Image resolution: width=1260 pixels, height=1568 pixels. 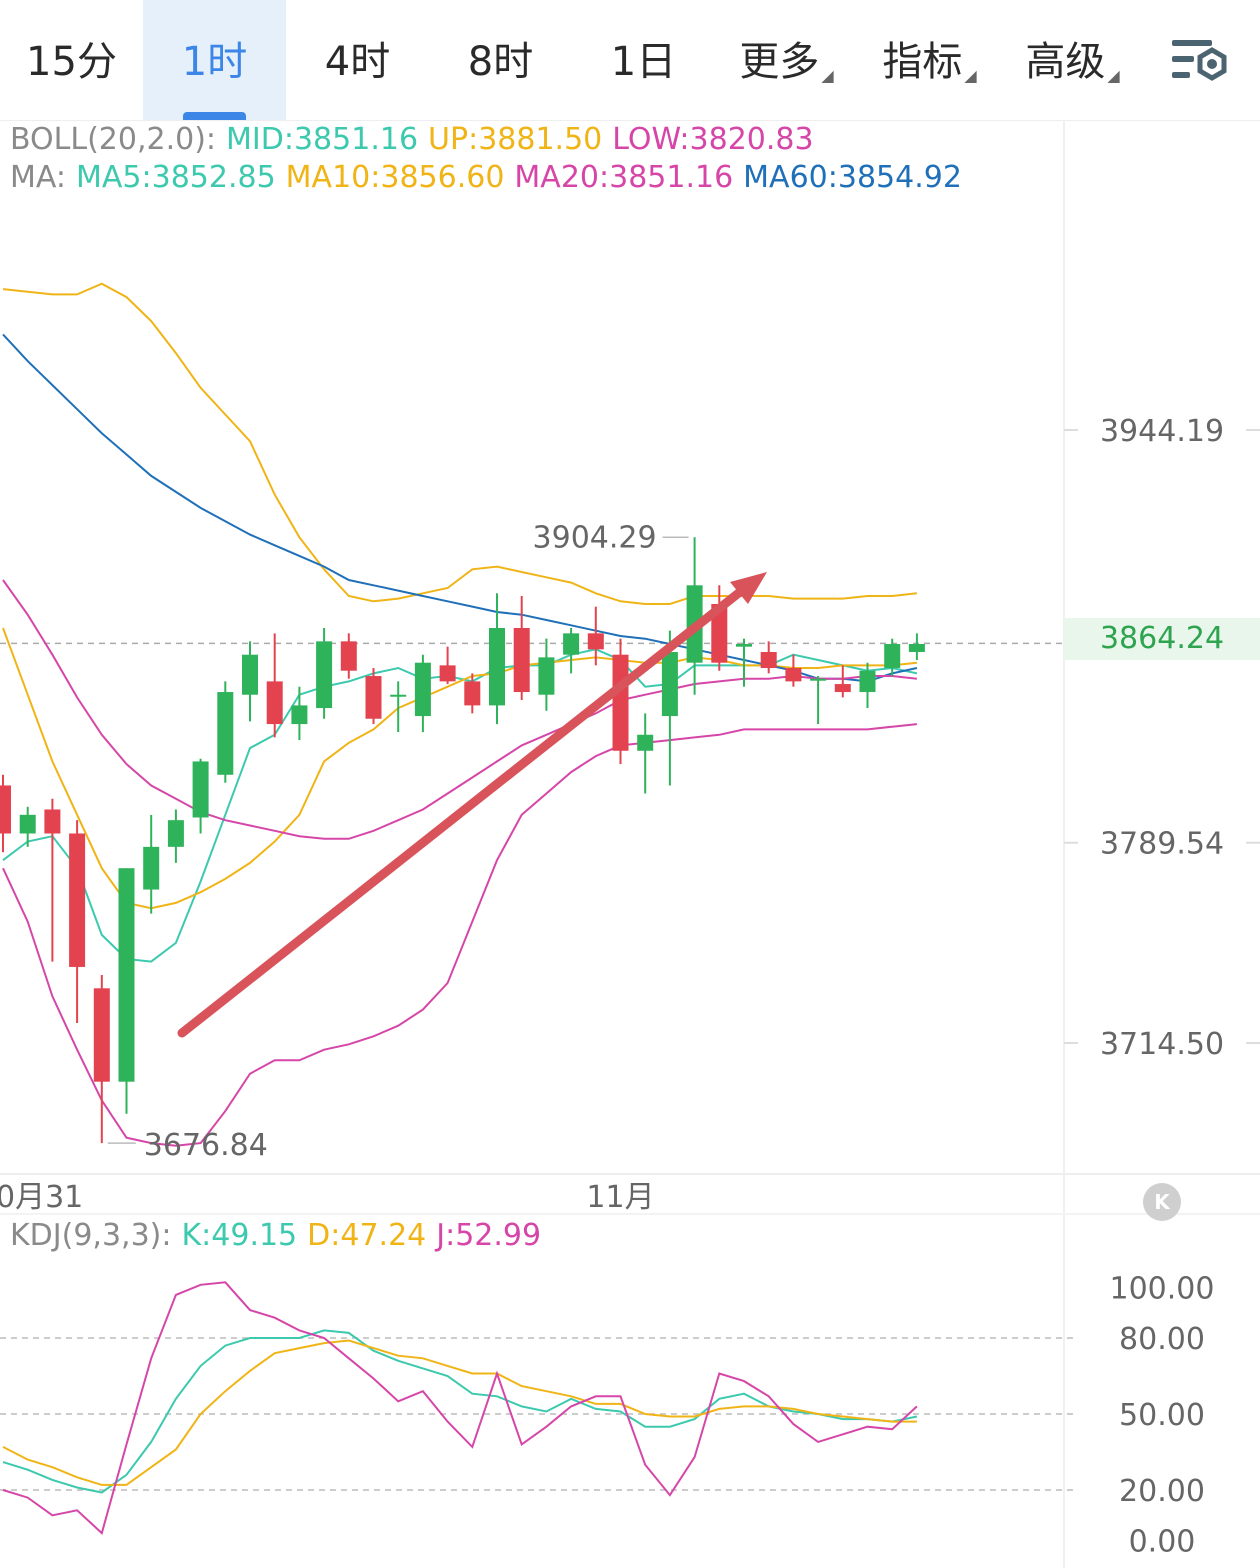 What do you see at coordinates (489, 1235) in the screenshot?
I see `kdj-j-value: J:52.99` at bounding box center [489, 1235].